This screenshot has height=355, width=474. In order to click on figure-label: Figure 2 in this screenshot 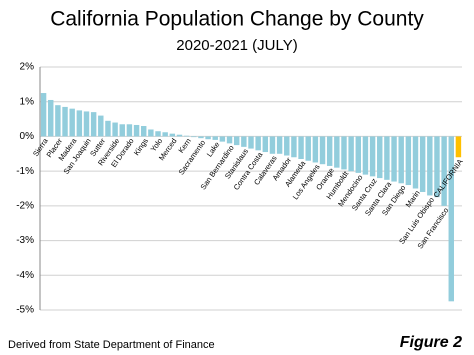, I will do `click(431, 342)`.